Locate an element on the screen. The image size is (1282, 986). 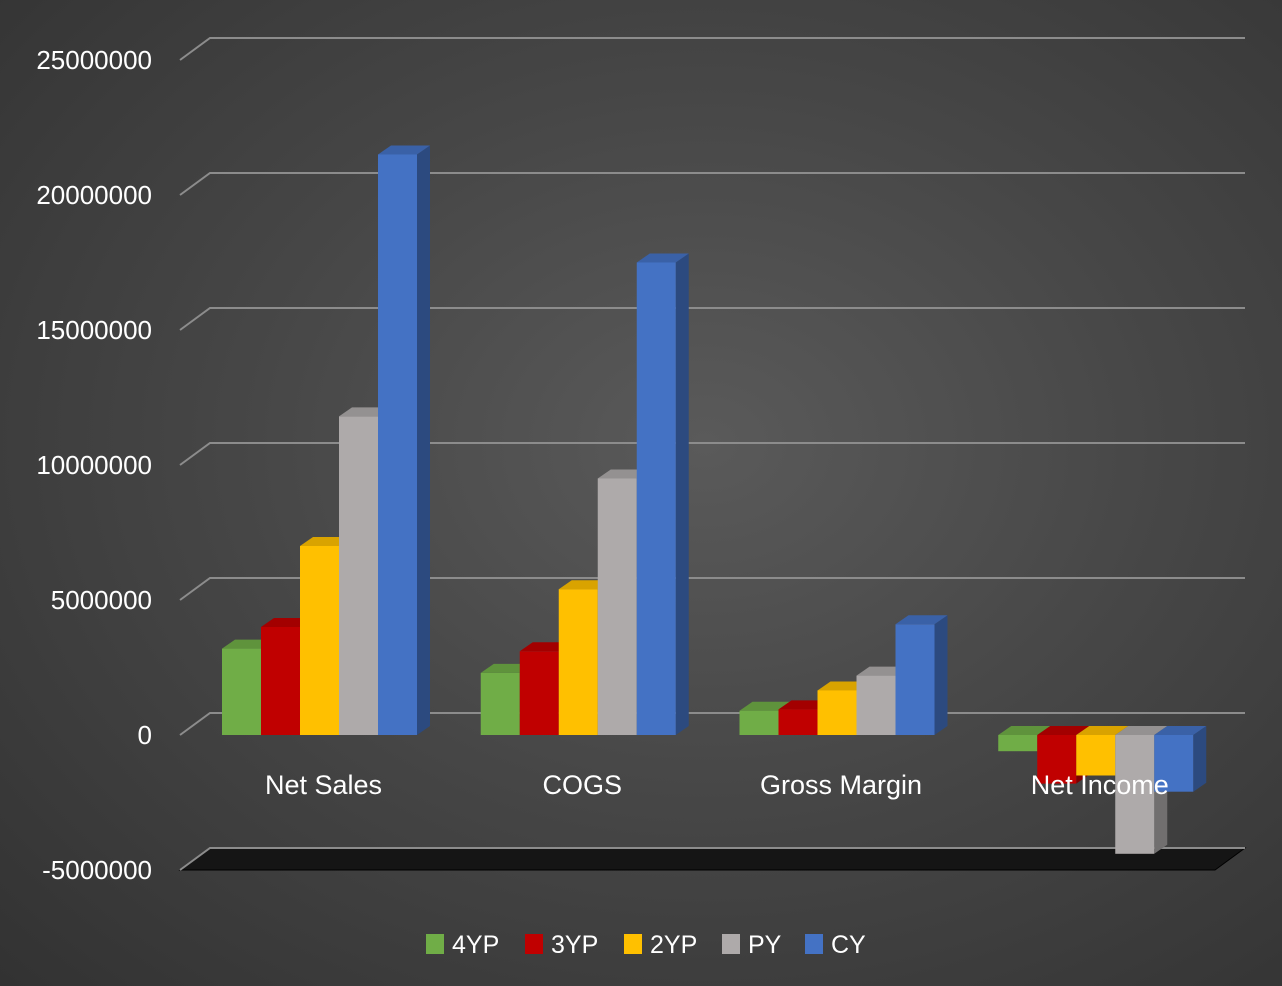
x-category-label: Net Sales is located at coordinates (323, 785).